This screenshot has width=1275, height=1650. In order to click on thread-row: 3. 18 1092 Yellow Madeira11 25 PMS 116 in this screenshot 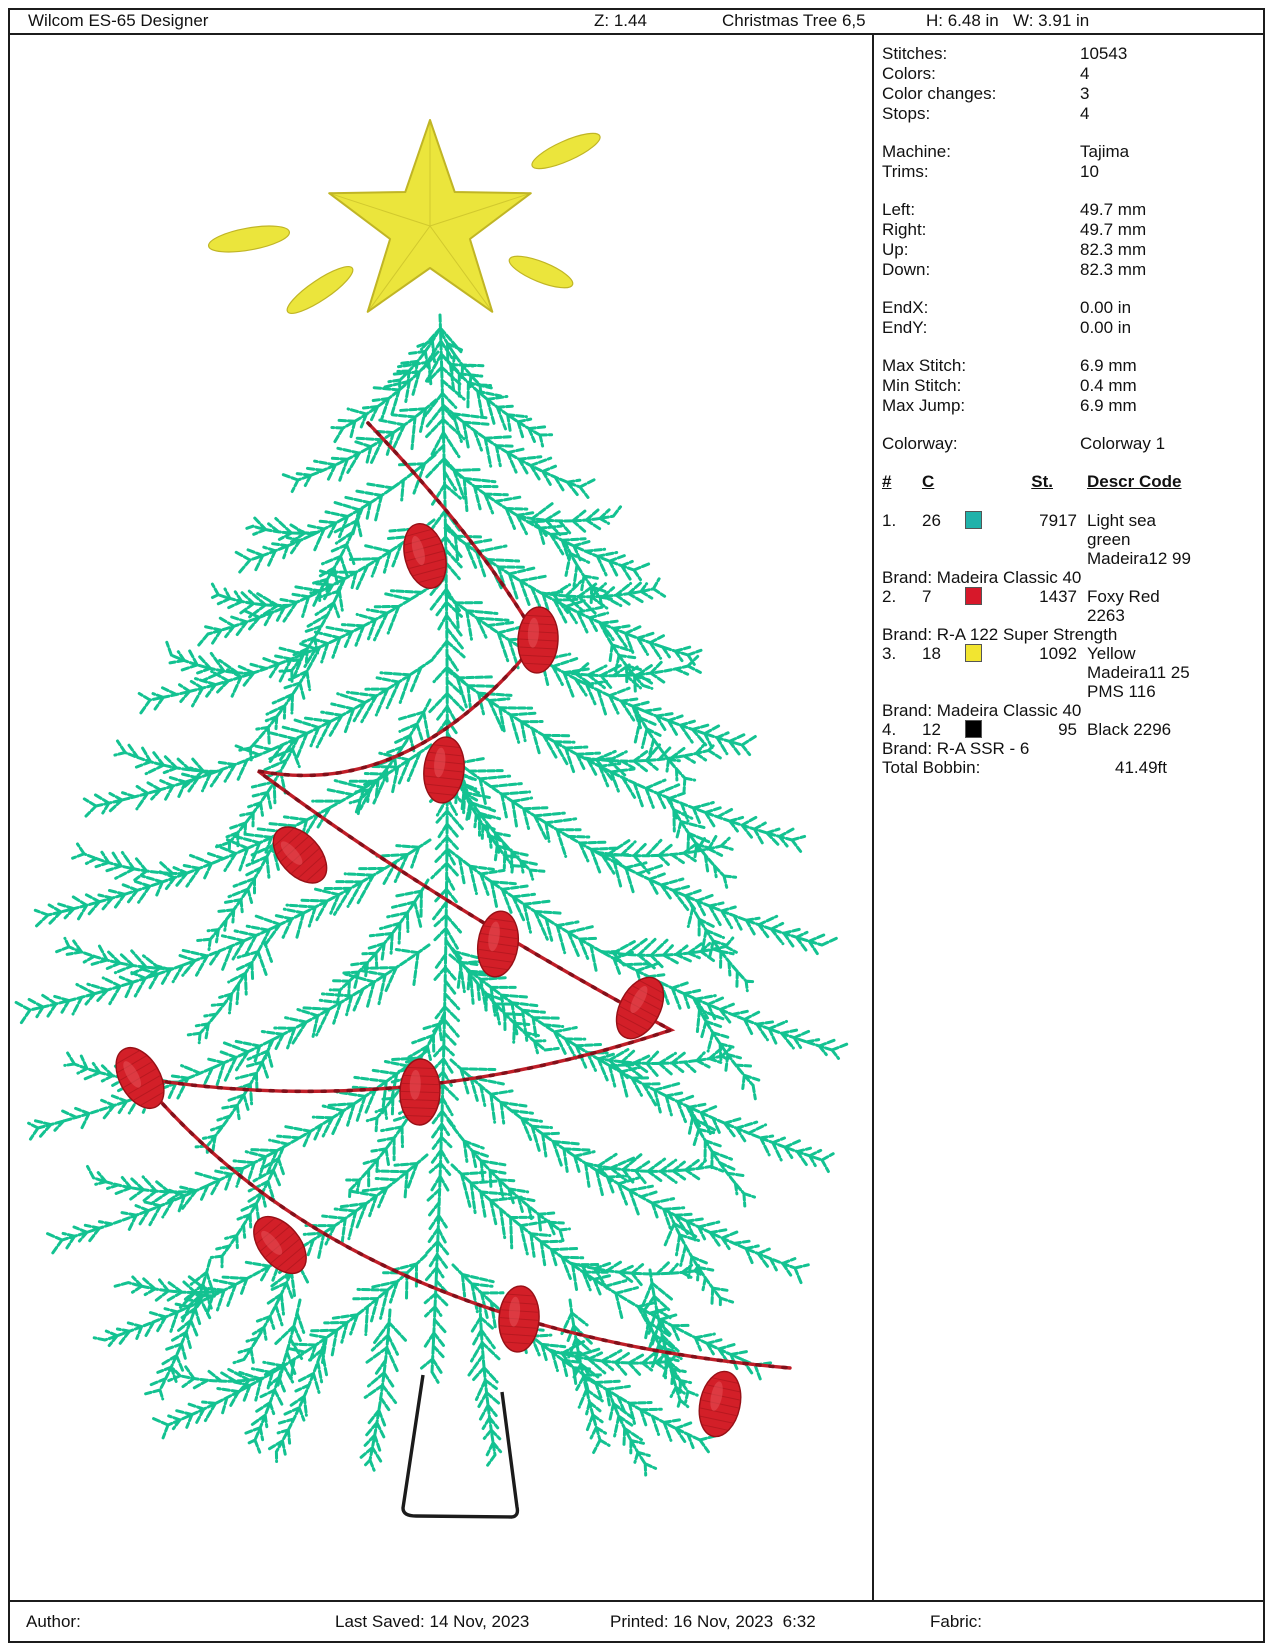, I will do `click(1072, 672)`.